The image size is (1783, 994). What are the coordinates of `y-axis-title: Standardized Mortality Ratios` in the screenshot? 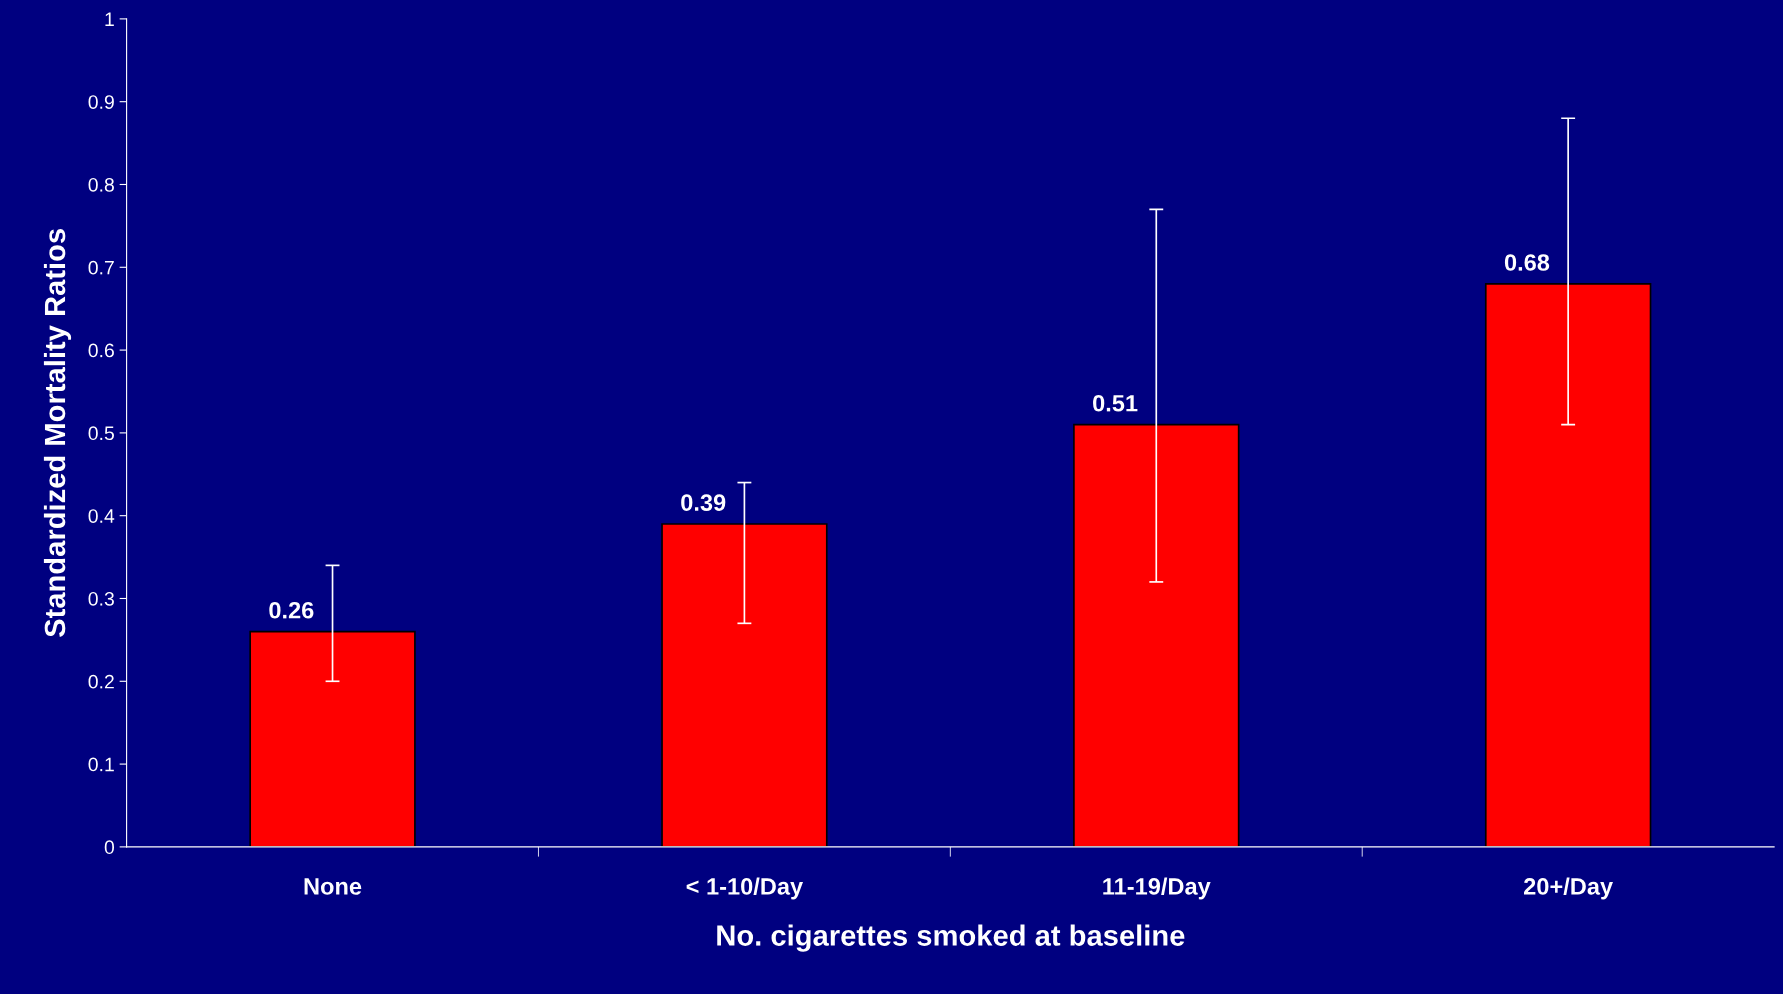 It's located at (57, 433).